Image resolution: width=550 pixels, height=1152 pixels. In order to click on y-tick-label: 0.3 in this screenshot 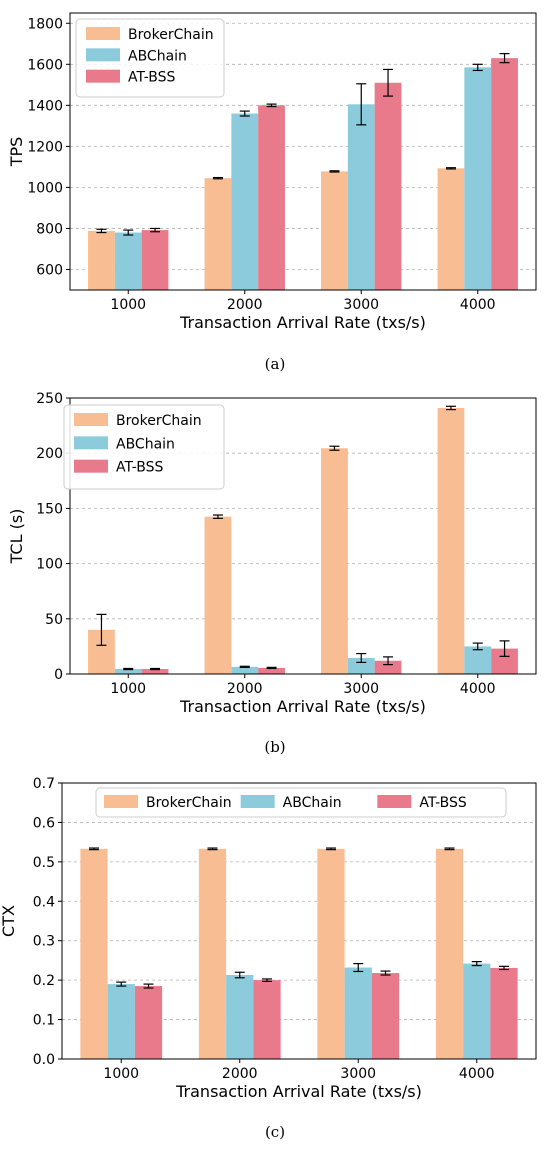, I will do `click(44, 942)`.